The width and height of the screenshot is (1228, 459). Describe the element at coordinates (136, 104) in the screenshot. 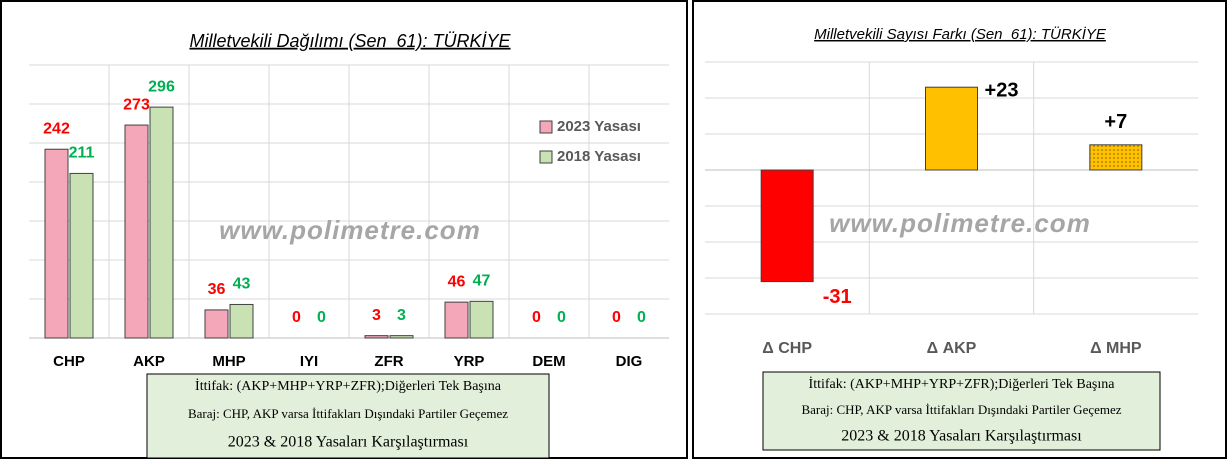

I see `data-label: 273` at that location.